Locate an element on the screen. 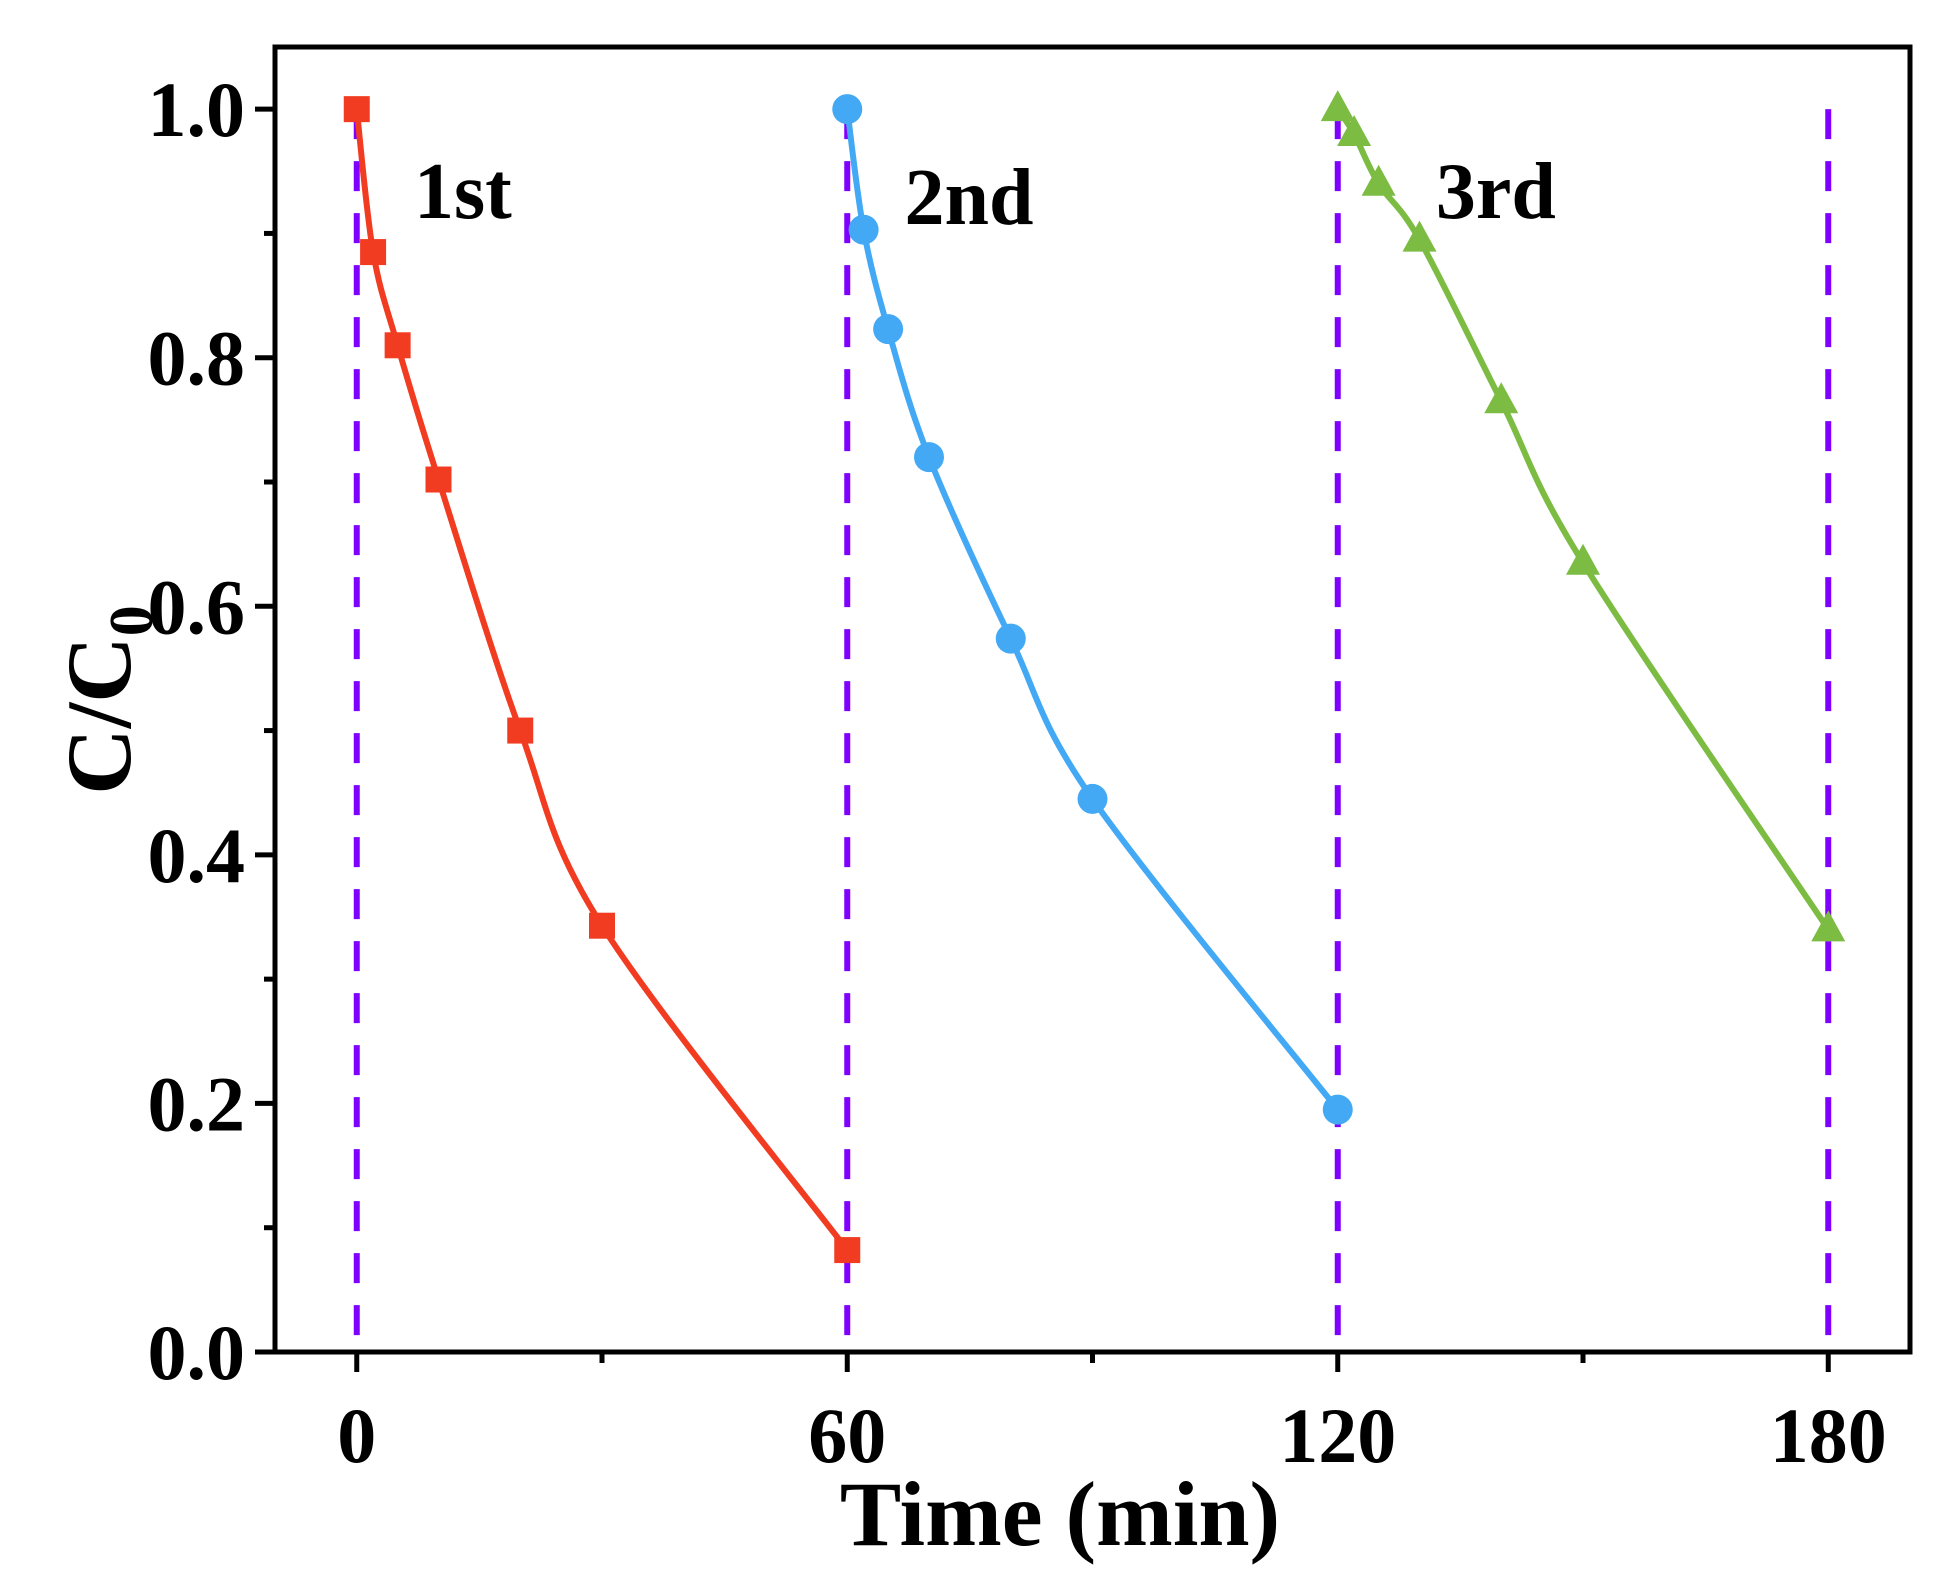  y-axis-title: C/C0 is located at coordinates (107, 699).